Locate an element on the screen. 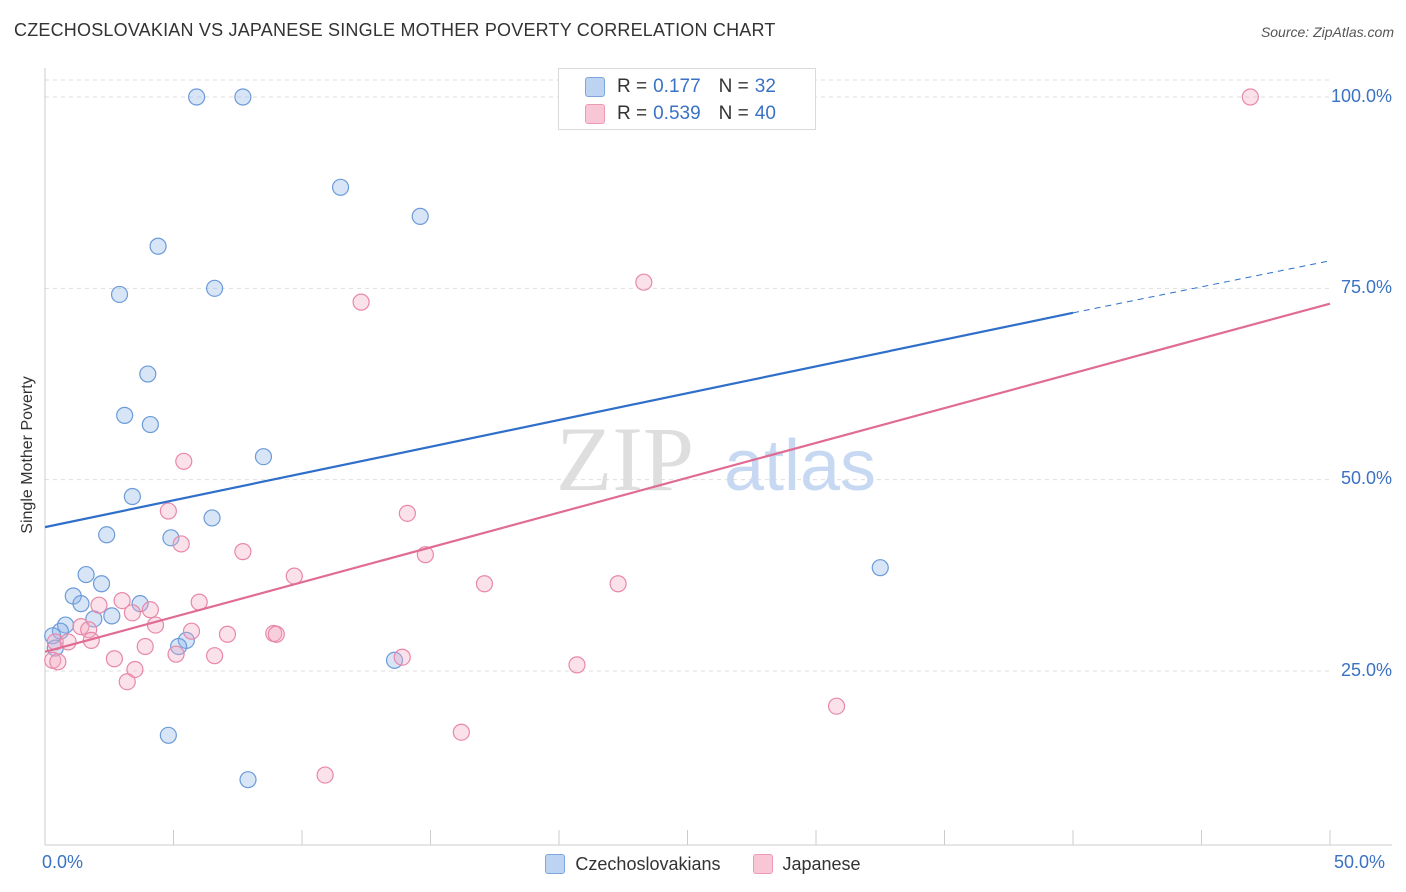 Image resolution: width=1406 pixels, height=892 pixels. watermark: ZIP atlas is located at coordinates (716, 459).